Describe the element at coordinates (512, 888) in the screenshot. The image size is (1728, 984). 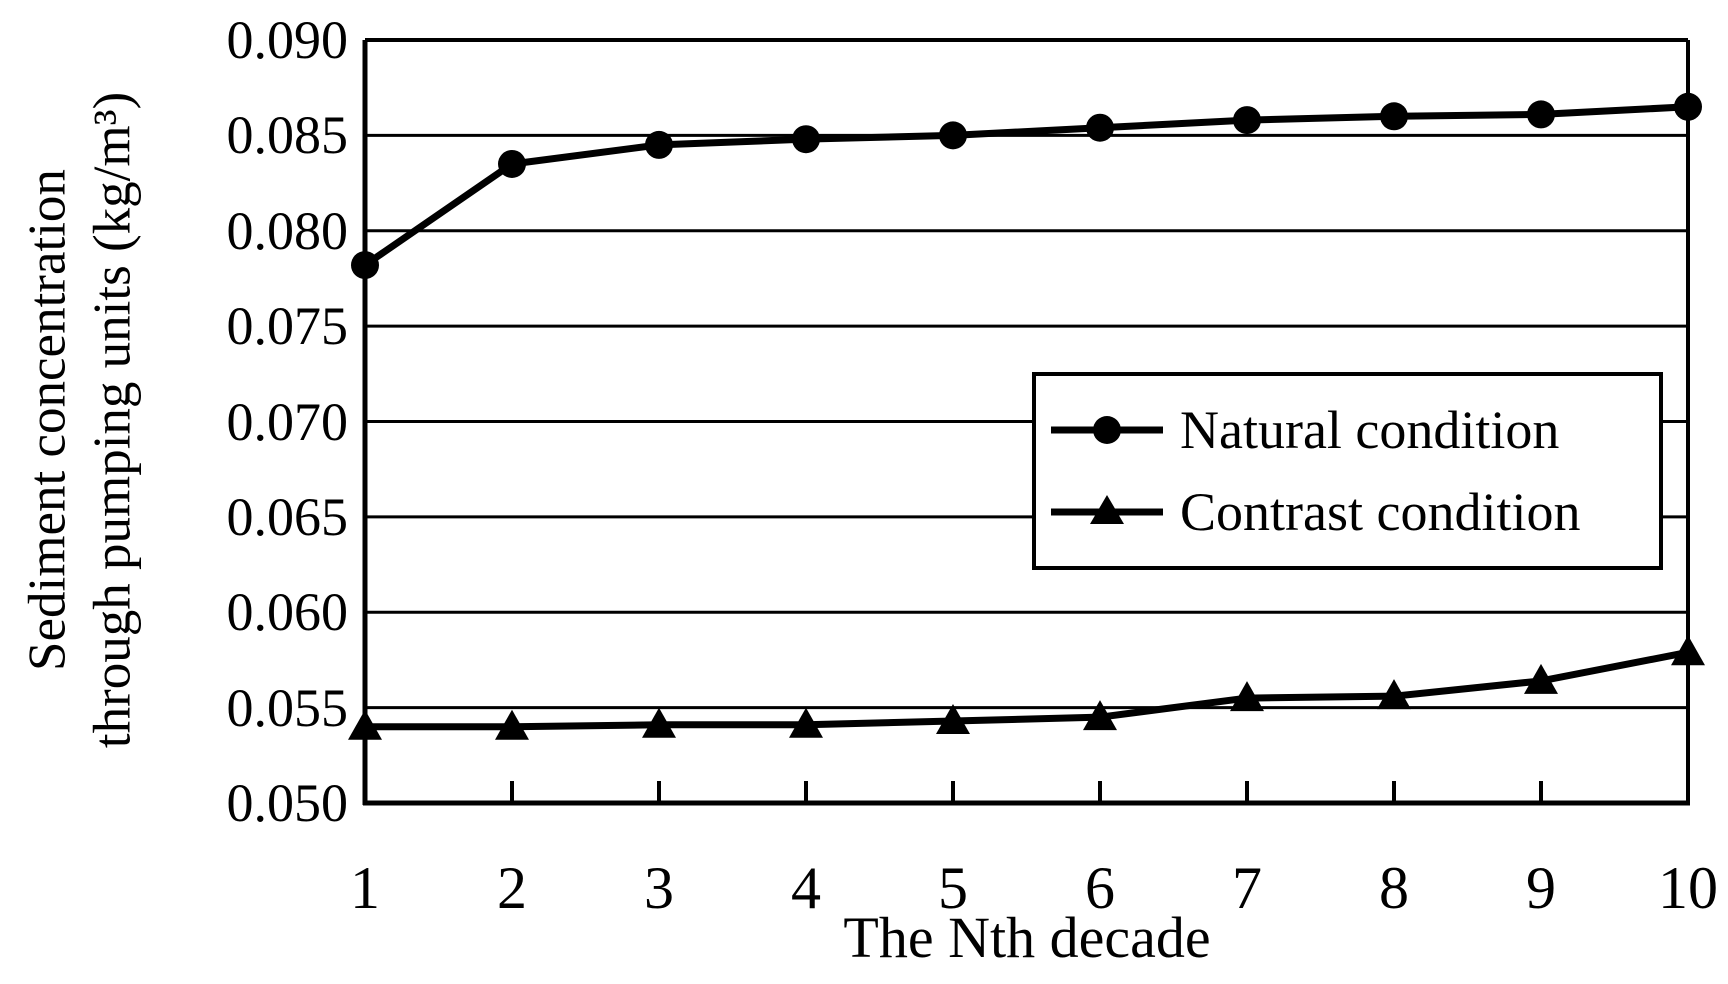
I see `x-tick-label: 2` at that location.